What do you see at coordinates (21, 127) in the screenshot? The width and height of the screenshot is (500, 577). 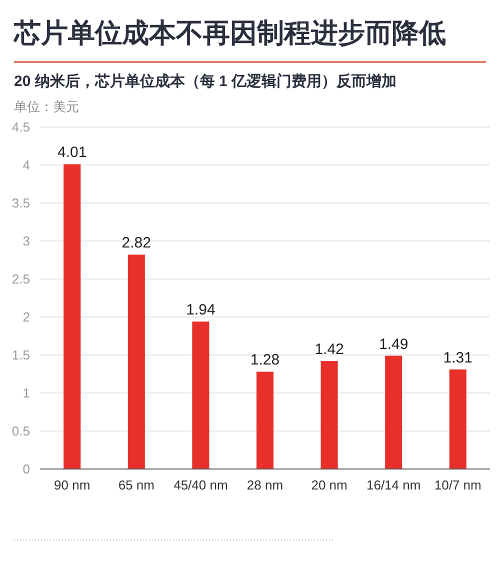 I see `y-tick-label: 4.5` at bounding box center [21, 127].